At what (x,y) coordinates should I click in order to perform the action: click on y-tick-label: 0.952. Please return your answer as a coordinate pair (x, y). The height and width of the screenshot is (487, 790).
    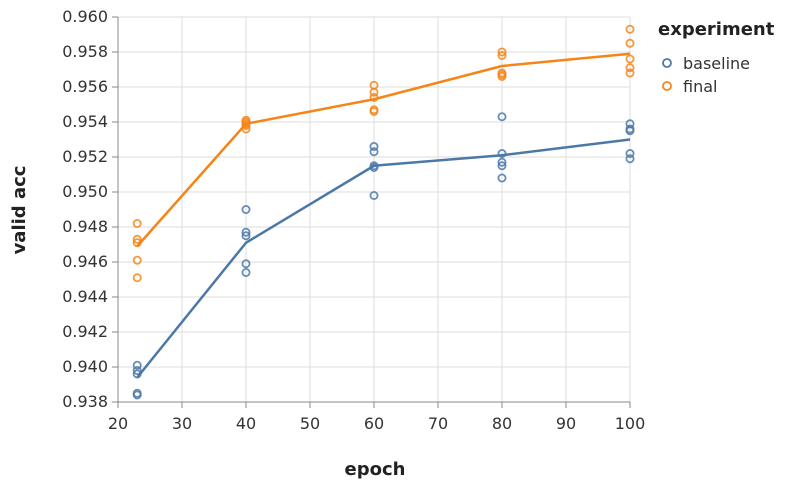
    Looking at the image, I should click on (85, 156).